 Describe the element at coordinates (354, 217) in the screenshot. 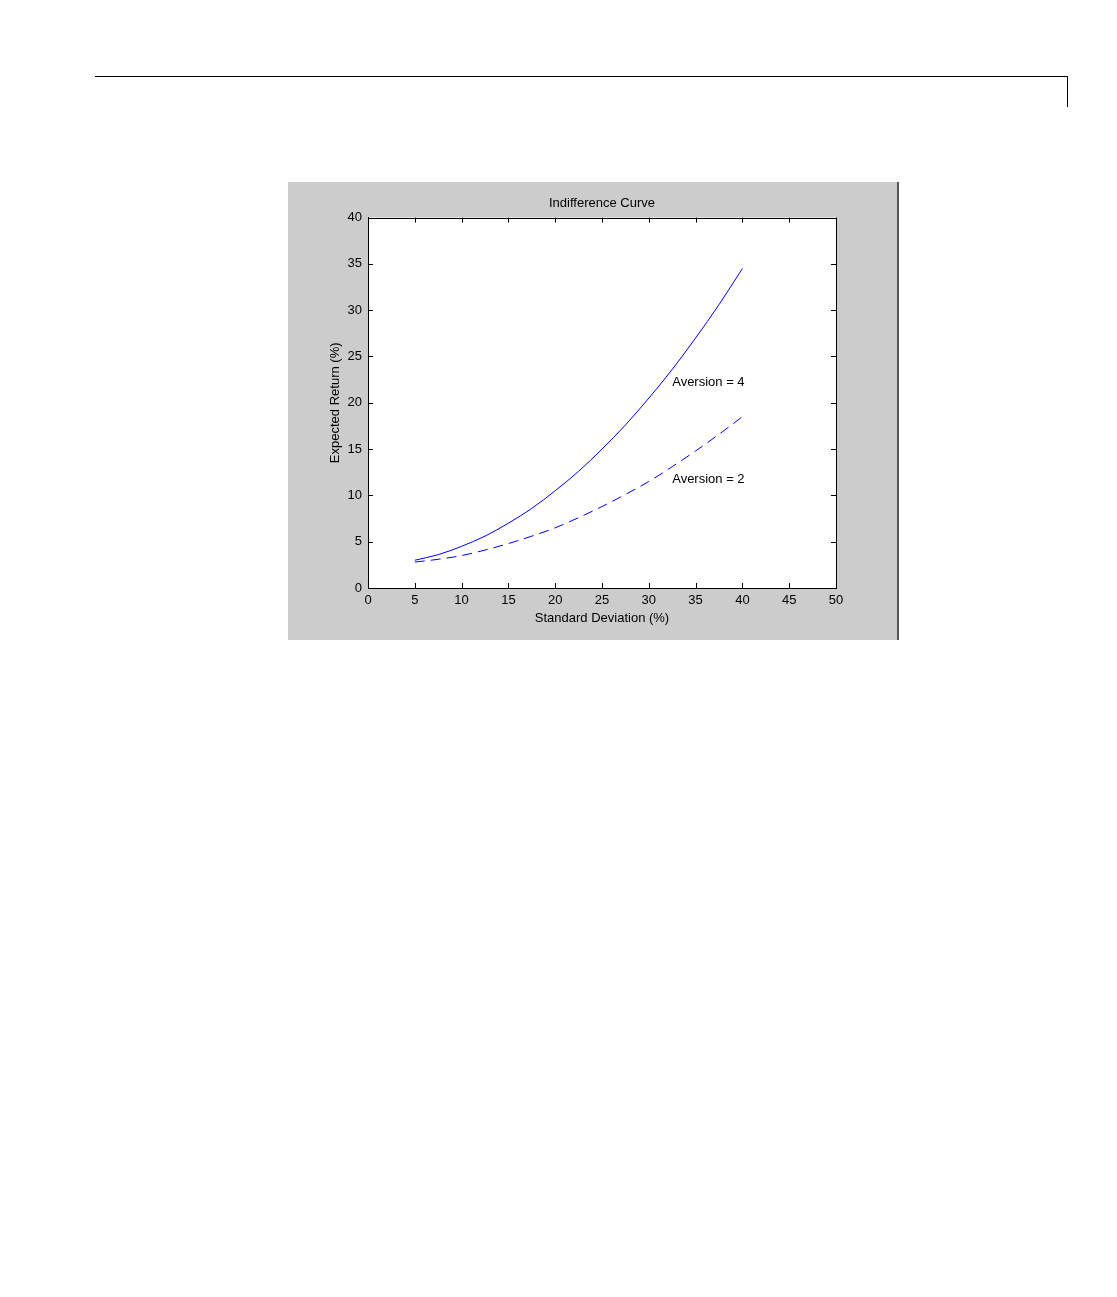

I see `y-tick-label: 40` at that location.